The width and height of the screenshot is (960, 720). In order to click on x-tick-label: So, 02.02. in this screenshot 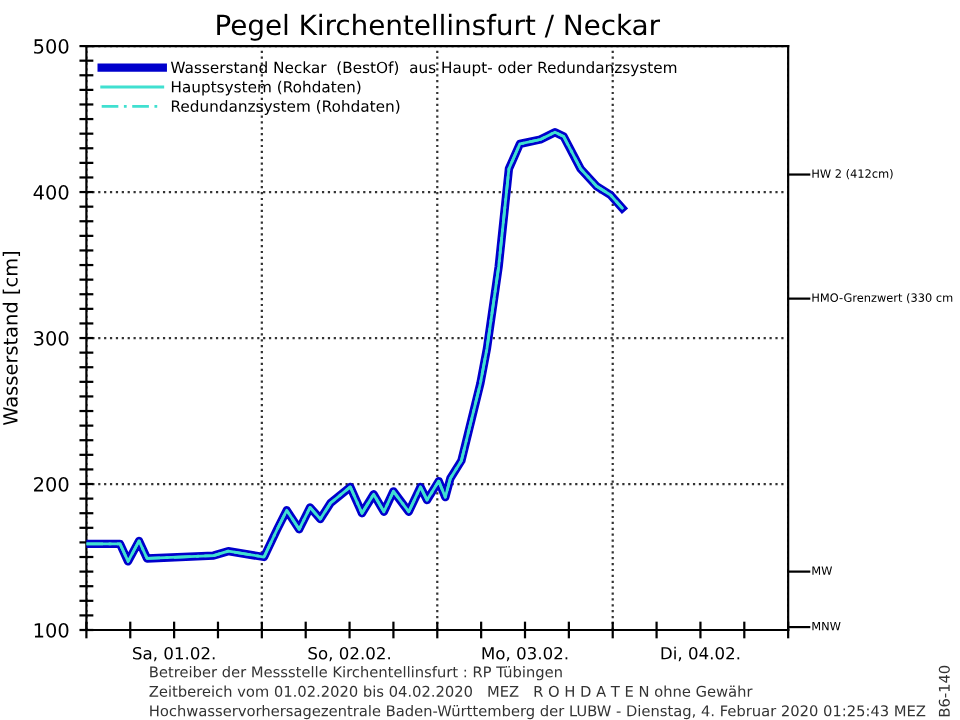, I will do `click(349, 654)`.